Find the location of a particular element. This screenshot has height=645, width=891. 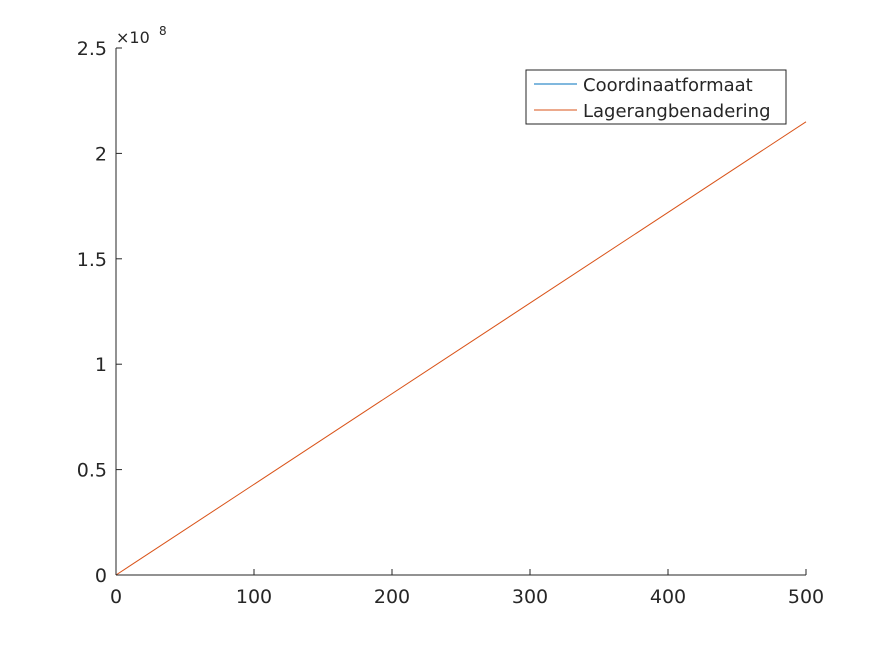

y-tick-label: 0 is located at coordinates (101, 576).